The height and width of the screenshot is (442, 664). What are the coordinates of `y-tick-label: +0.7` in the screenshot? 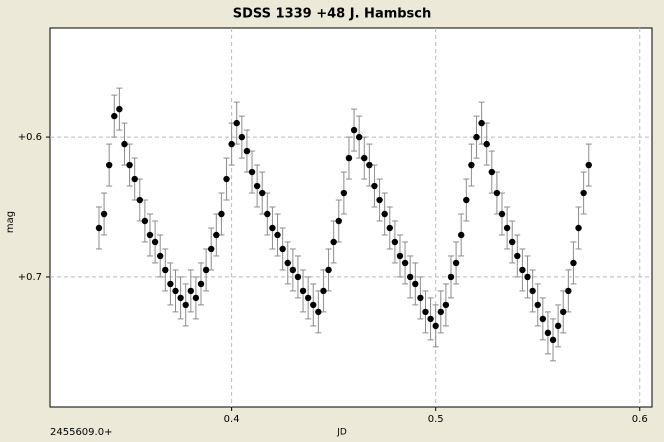 It's located at (30, 277).